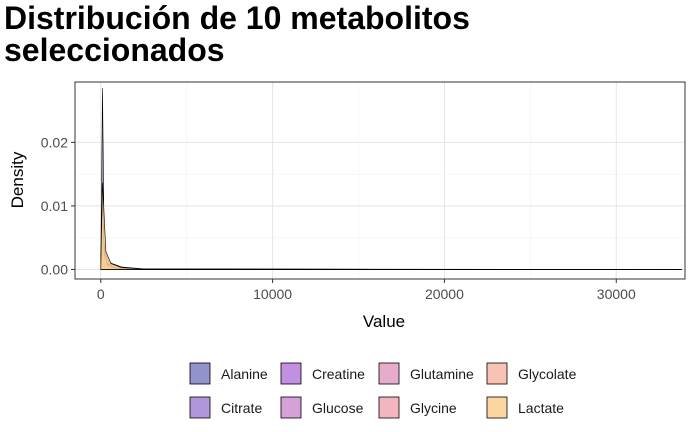  Describe the element at coordinates (17, 179) in the screenshot. I see `y-axis-label: Density` at that location.